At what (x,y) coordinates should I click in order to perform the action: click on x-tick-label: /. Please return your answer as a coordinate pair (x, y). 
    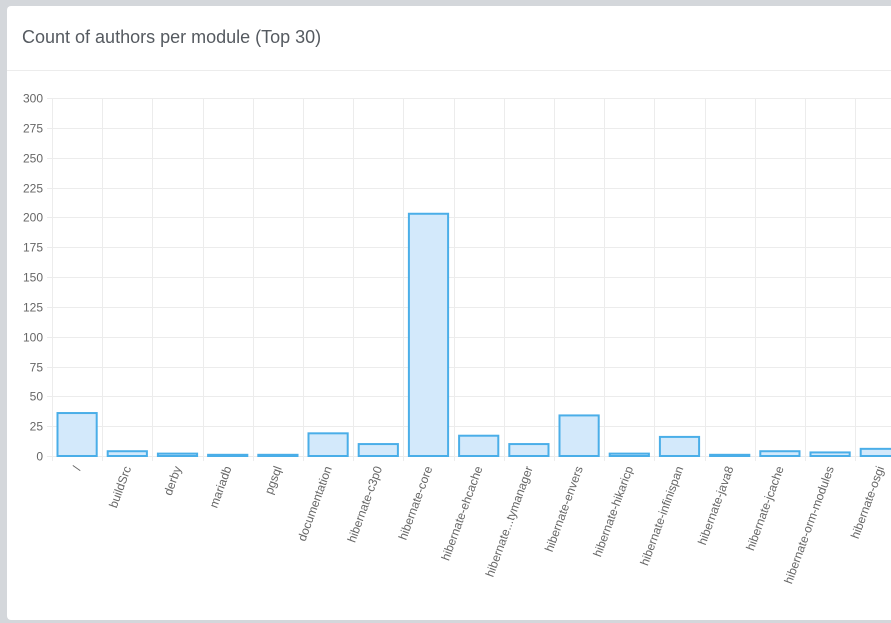
    Looking at the image, I should click on (77, 468).